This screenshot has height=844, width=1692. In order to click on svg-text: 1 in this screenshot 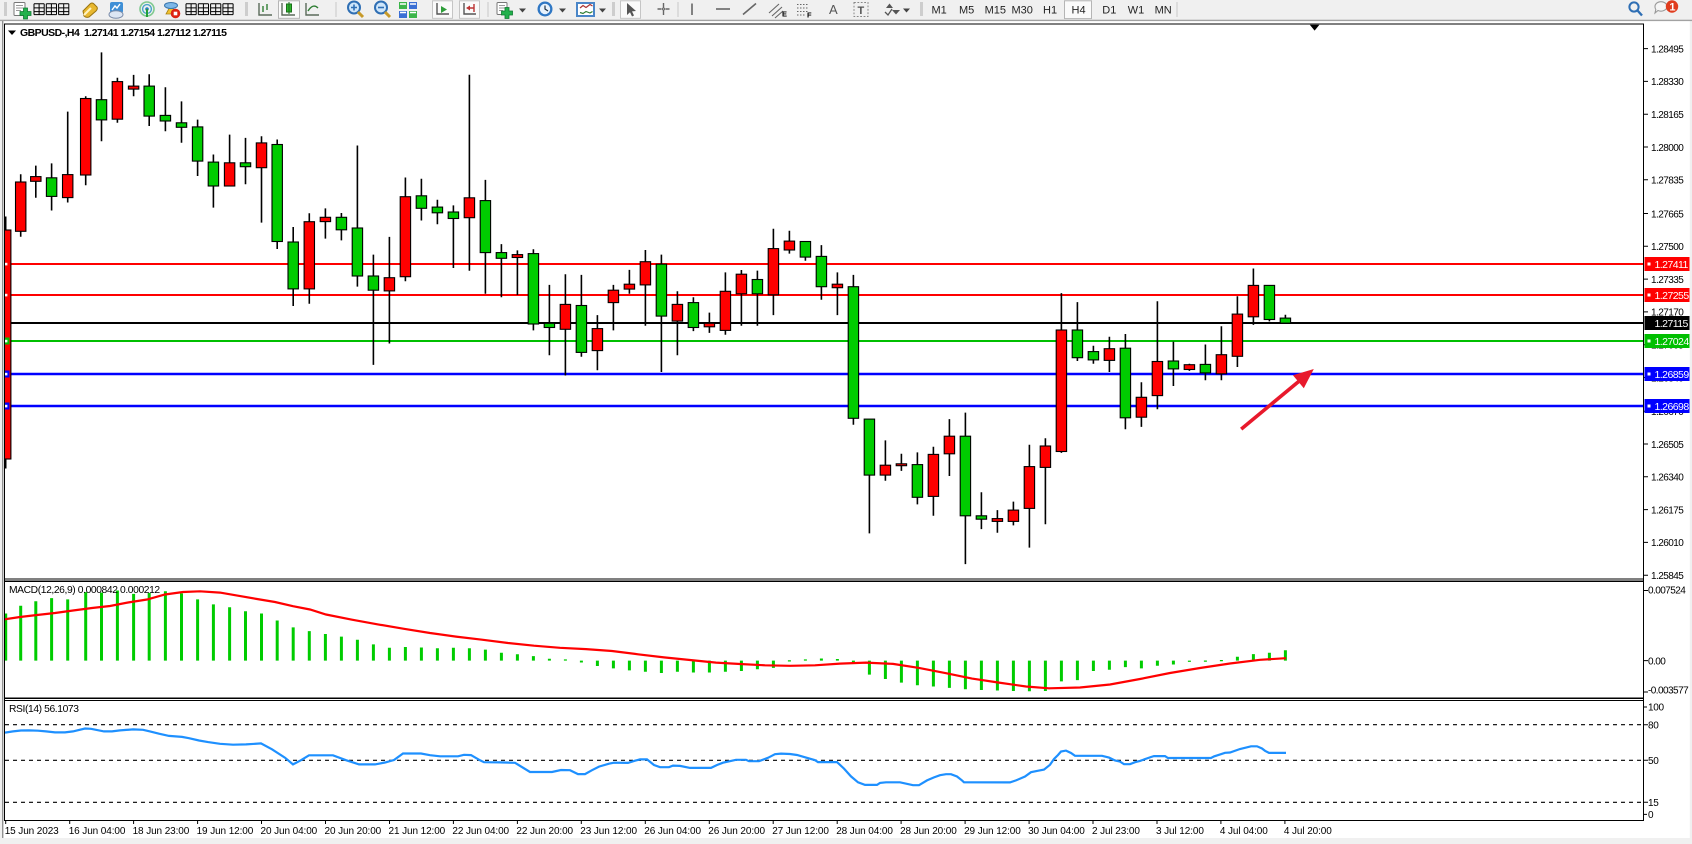, I will do `click(1672, 8)`.